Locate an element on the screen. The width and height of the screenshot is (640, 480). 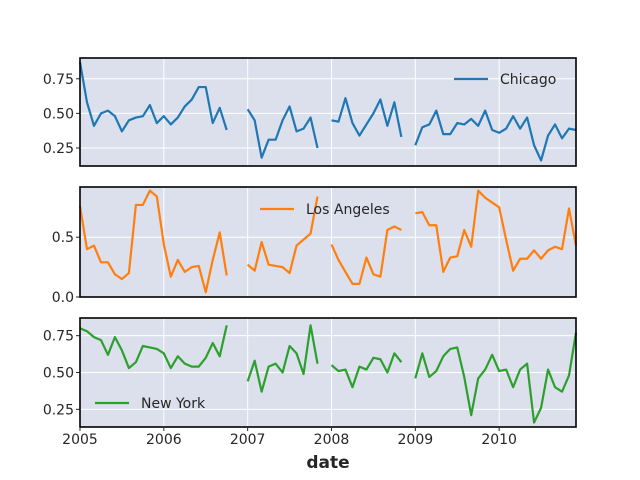
x-tick-label: 2010 is located at coordinates (499, 440).